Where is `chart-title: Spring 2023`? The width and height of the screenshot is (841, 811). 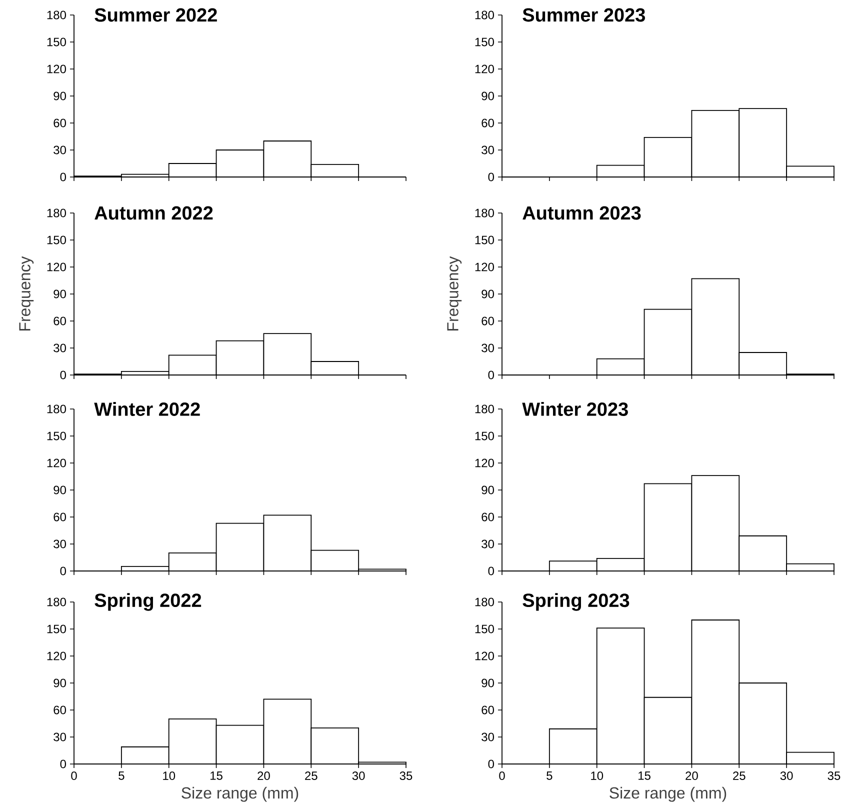 chart-title: Spring 2023 is located at coordinates (576, 602).